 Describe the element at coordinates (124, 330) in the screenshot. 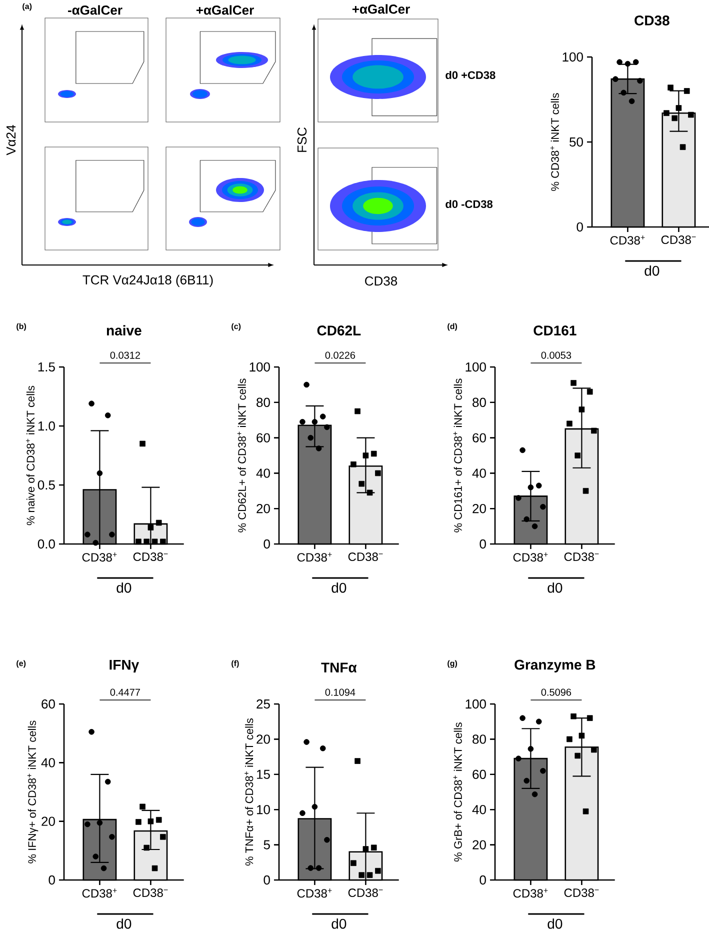

I see `chart-title: naive` at that location.